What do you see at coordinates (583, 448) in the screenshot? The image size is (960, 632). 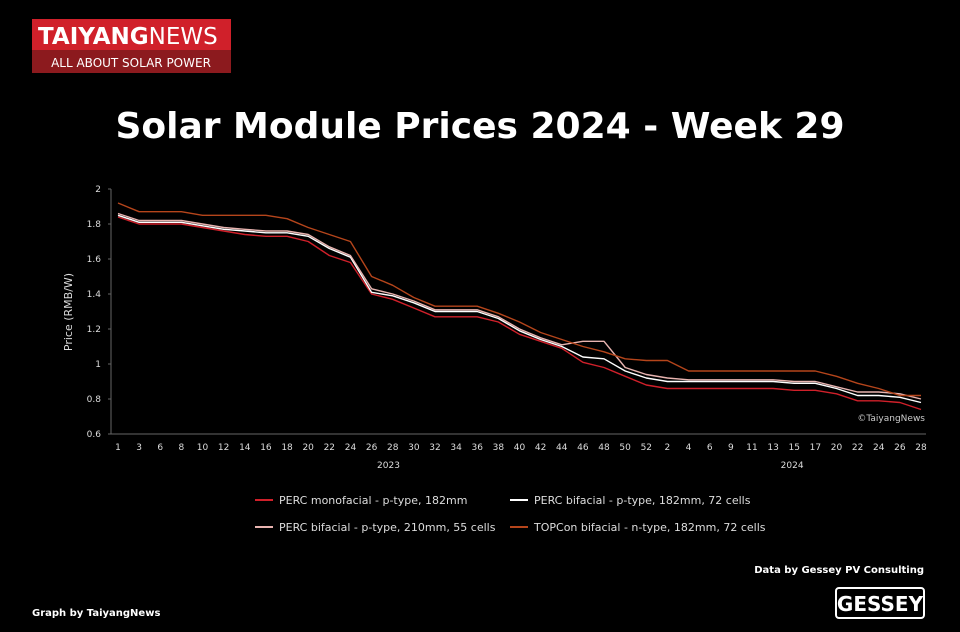 I see `x-tick-label: 46` at bounding box center [583, 448].